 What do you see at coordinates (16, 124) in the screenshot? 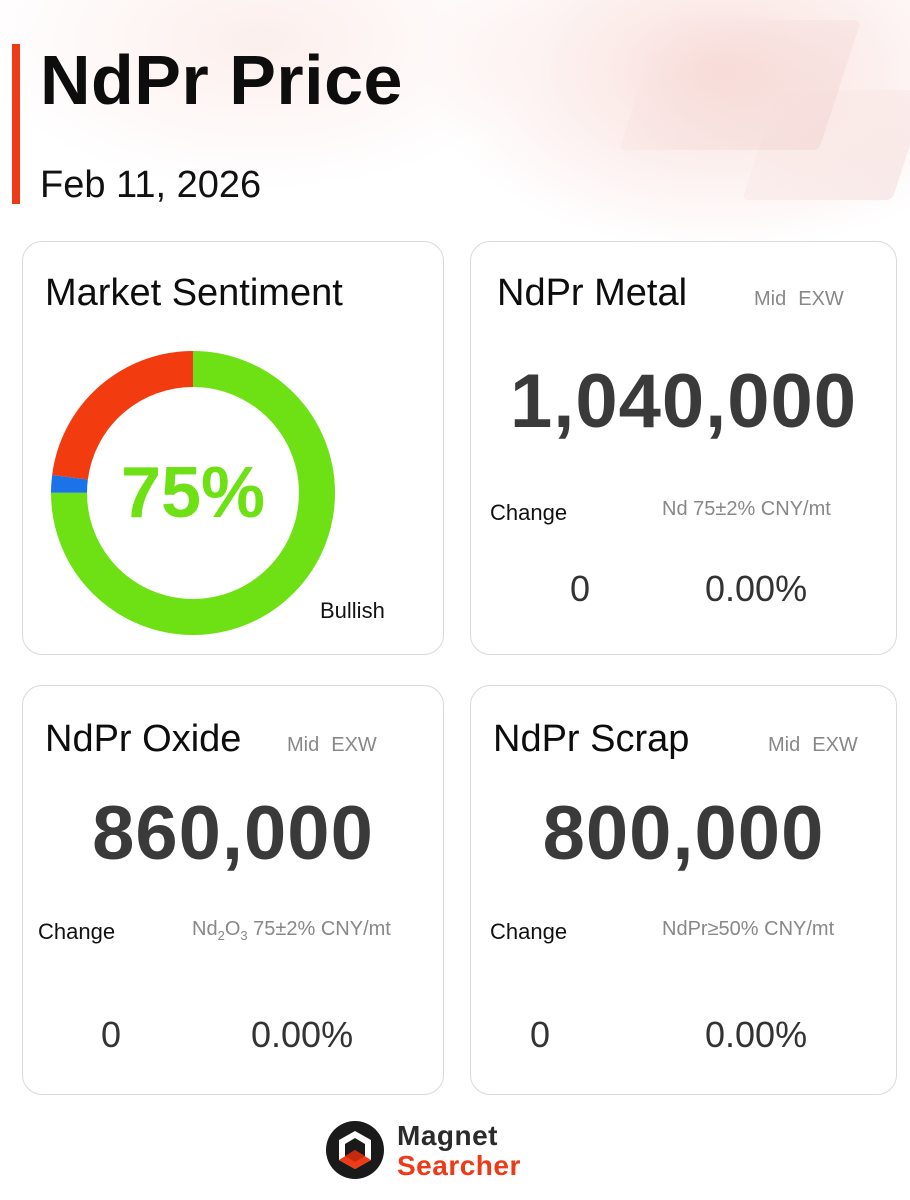
I see `title-accent-bar` at bounding box center [16, 124].